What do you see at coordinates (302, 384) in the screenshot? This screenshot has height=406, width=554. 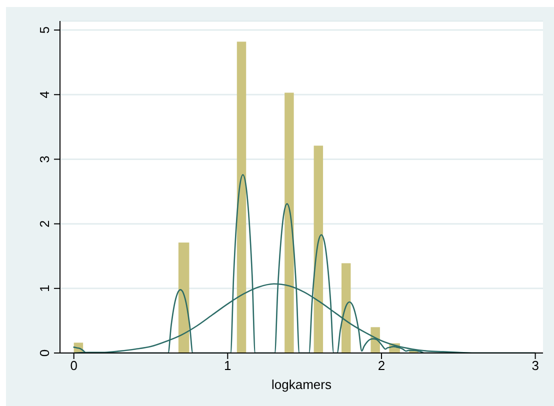 I see `x-axis-title: logkamers` at bounding box center [302, 384].